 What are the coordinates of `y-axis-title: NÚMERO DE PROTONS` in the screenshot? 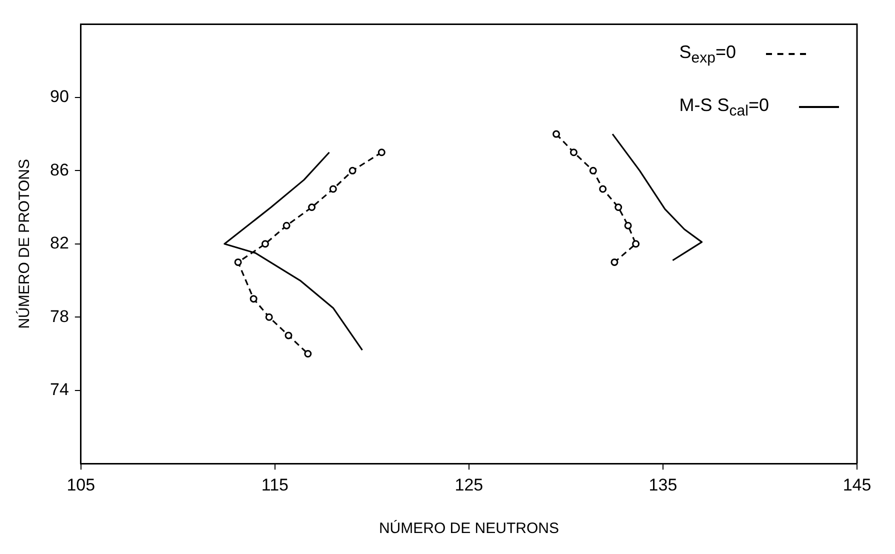 It's located at (24, 244).